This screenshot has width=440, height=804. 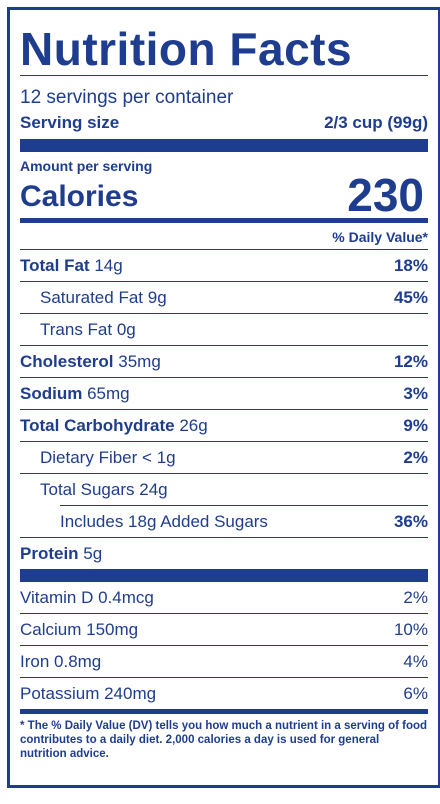 I want to click on nutrient-amount: 65mg, so click(x=108, y=393).